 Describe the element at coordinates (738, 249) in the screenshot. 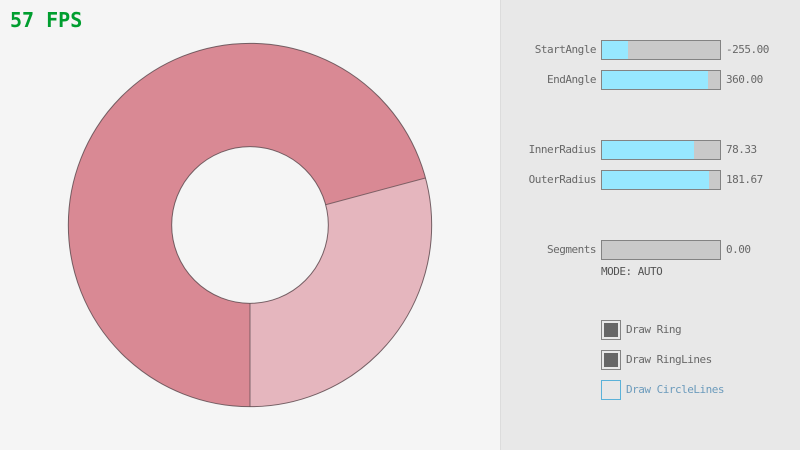

I see `segments-value: 0.00` at that location.